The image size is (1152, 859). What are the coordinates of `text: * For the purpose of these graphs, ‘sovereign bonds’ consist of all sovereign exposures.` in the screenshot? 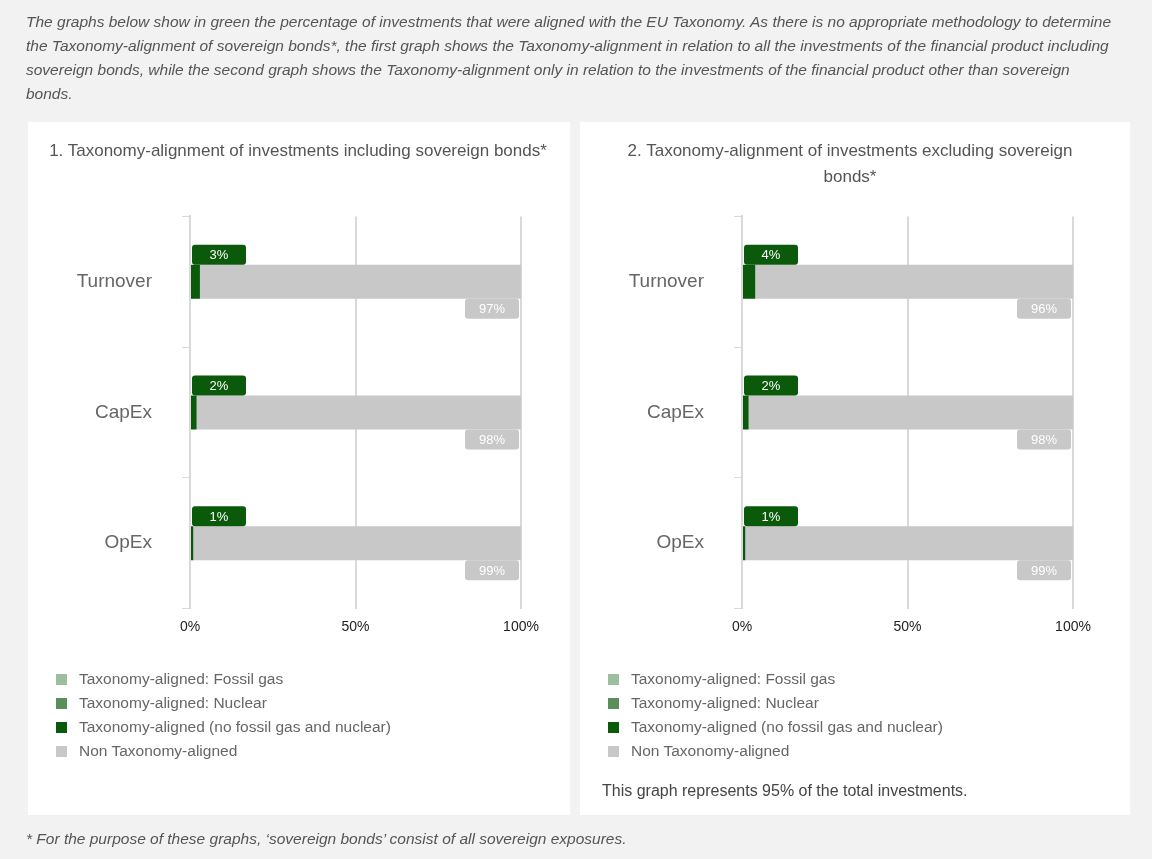 It's located at (326, 839).